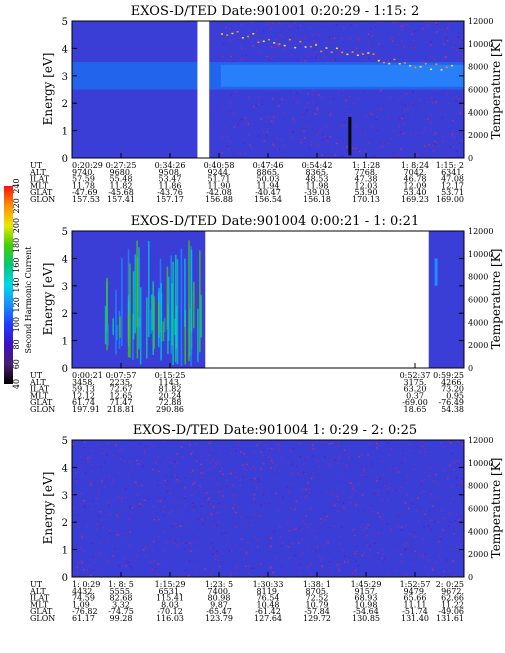  Describe the element at coordinates (121, 409) in the screenshot. I see `orbit-cell: 218.81` at that location.